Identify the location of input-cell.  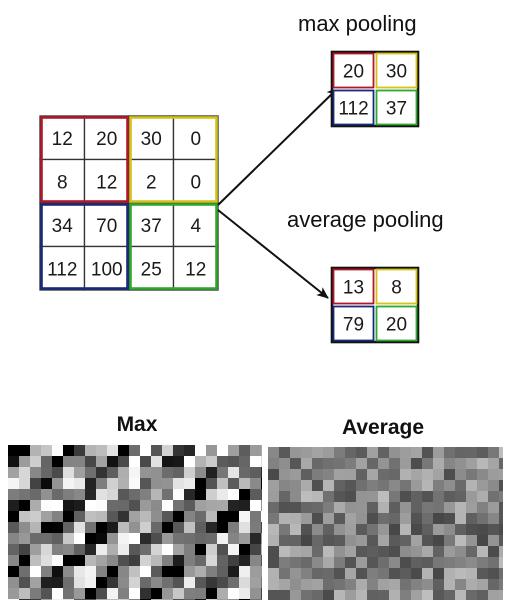
(106, 268).